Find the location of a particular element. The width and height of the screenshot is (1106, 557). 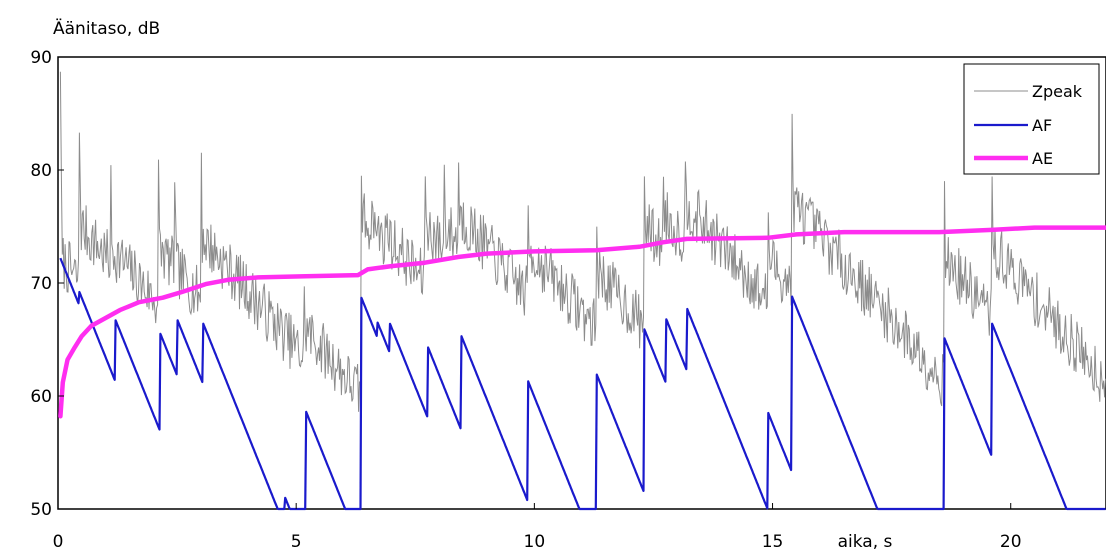

y-axis: 90 80 70 60 50 is located at coordinates (47, 284).